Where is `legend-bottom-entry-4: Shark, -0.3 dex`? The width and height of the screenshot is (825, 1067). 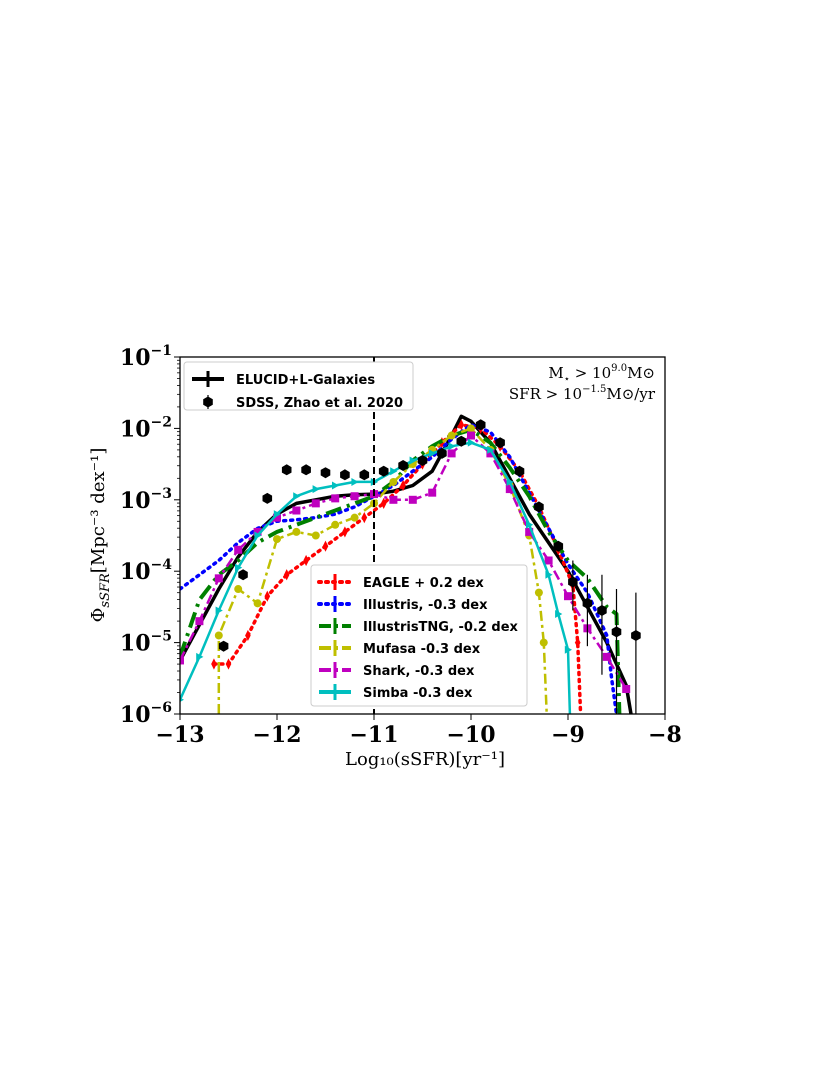 legend-bottom-entry-4: Shark, -0.3 dex is located at coordinates (397, 670).